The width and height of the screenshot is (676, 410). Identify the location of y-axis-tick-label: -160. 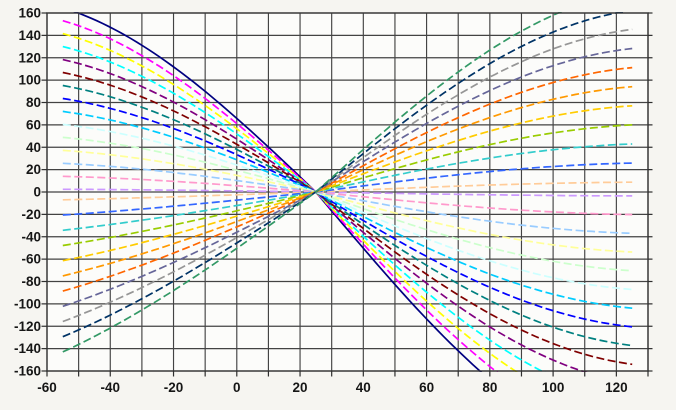
(27, 371).